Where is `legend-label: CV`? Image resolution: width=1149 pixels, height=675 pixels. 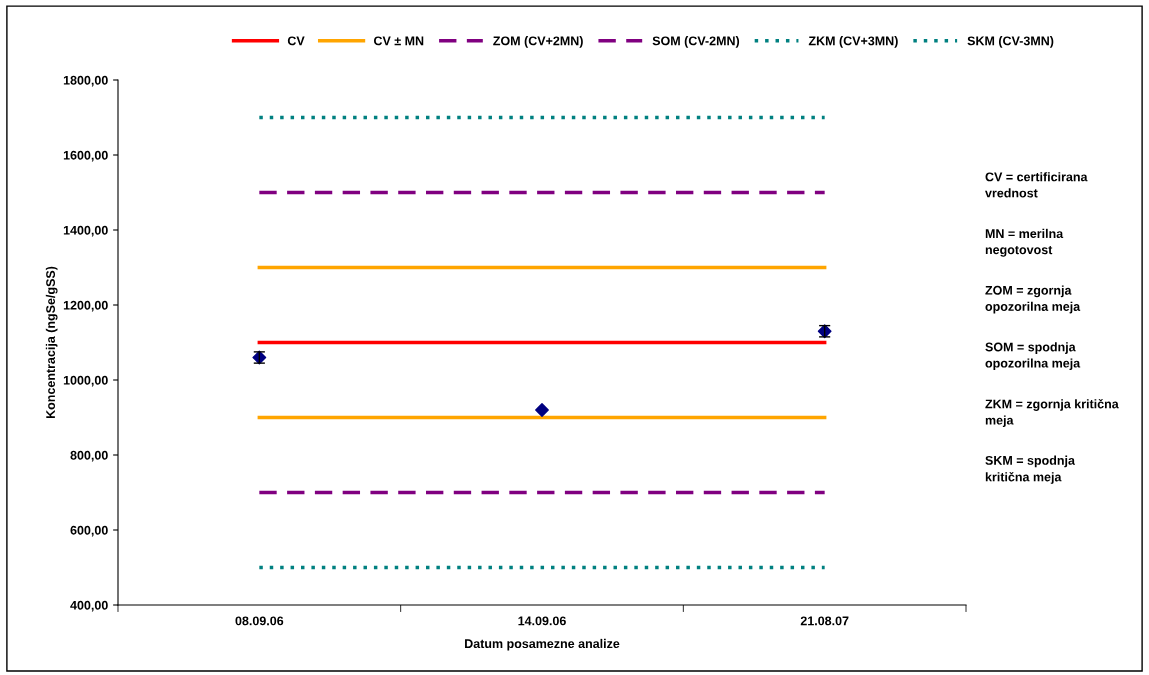 legend-label: CV is located at coordinates (296, 41).